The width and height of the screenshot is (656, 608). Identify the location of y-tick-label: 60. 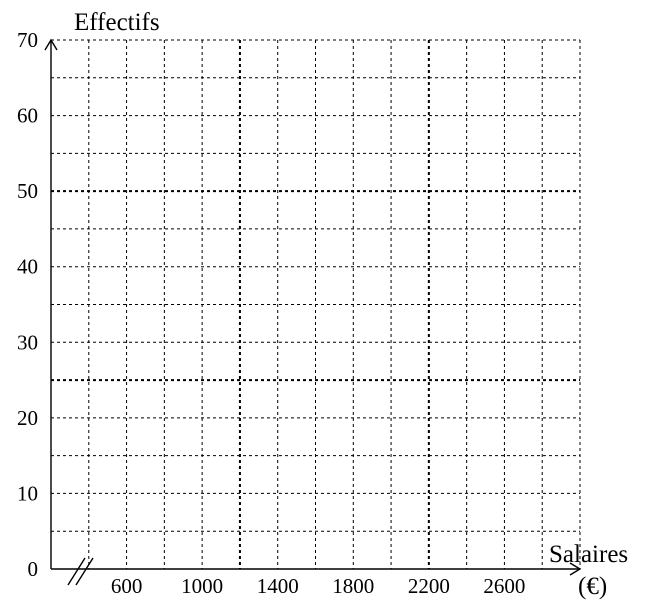
(27, 116).